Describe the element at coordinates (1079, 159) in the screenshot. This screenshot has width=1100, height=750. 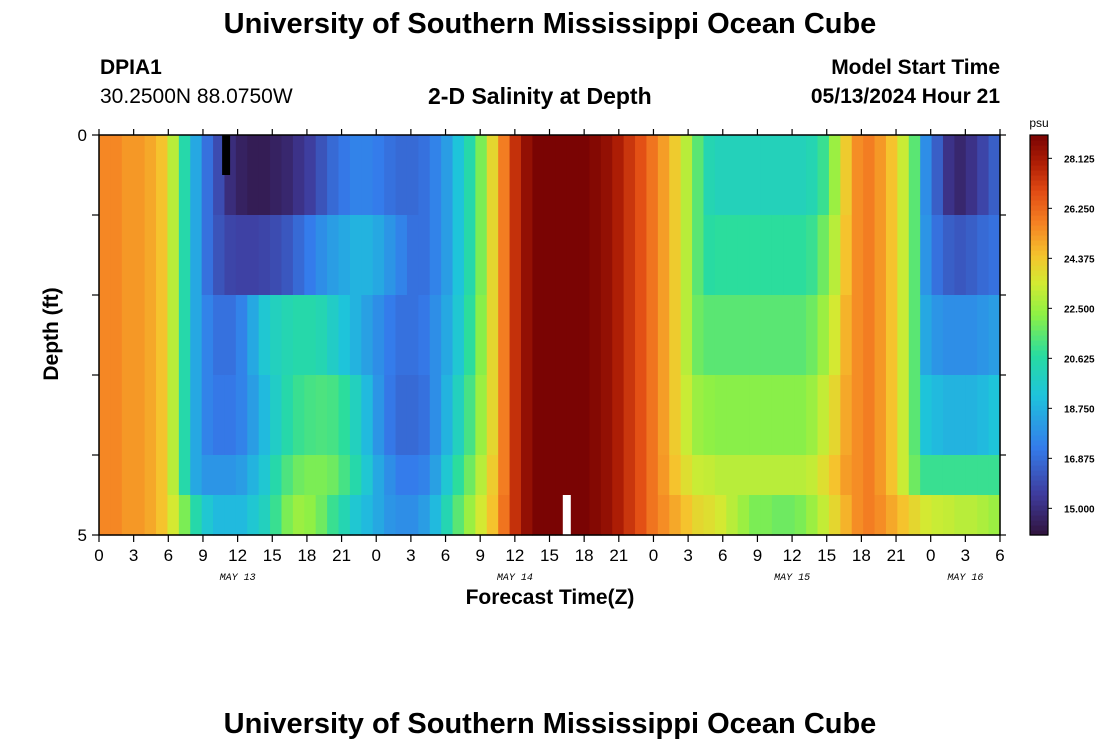
I see `colorbar-tick-label: 28.125` at that location.